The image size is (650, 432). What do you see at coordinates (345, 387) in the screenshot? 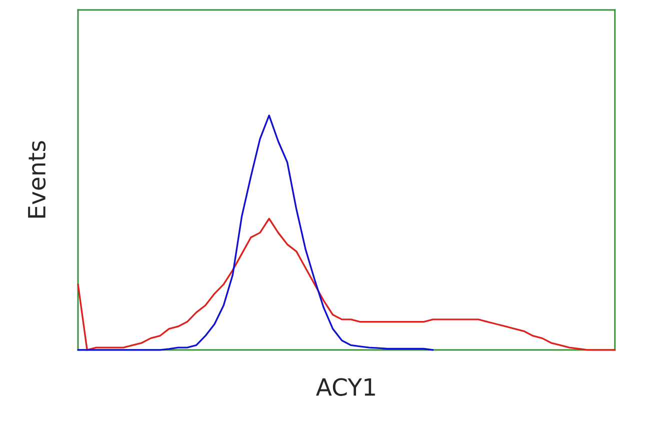
I see `x-axis-title: ACY1` at bounding box center [345, 387].